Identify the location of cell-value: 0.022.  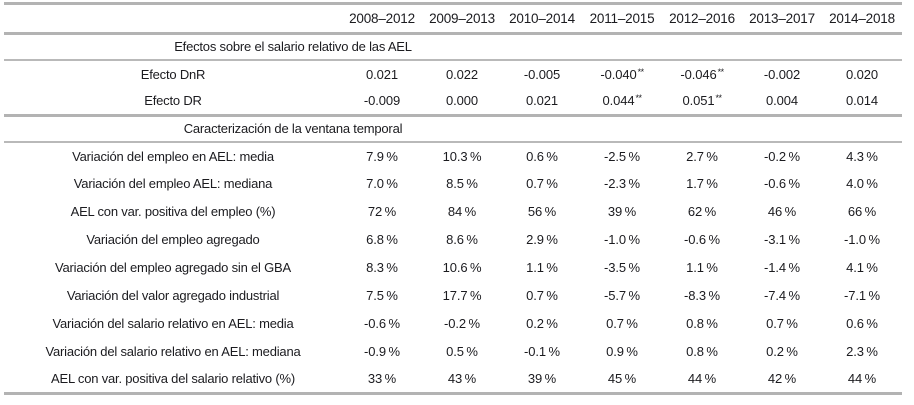
(462, 74).